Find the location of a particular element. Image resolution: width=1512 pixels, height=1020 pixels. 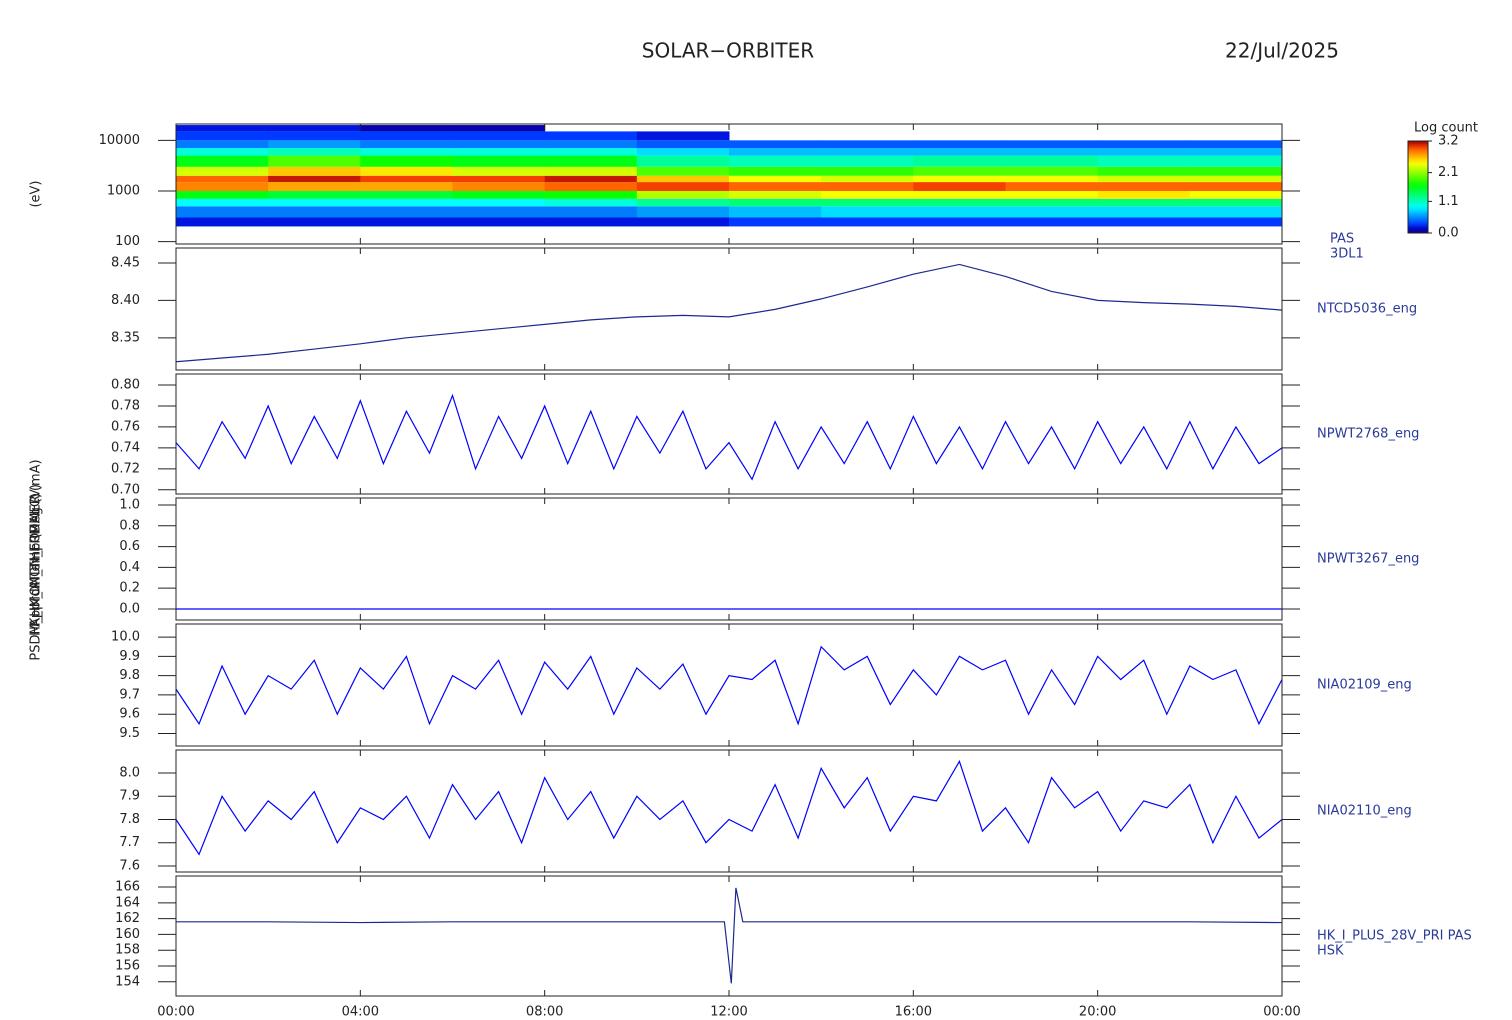

date: 22/Jul/2025 is located at coordinates (1282, 51).